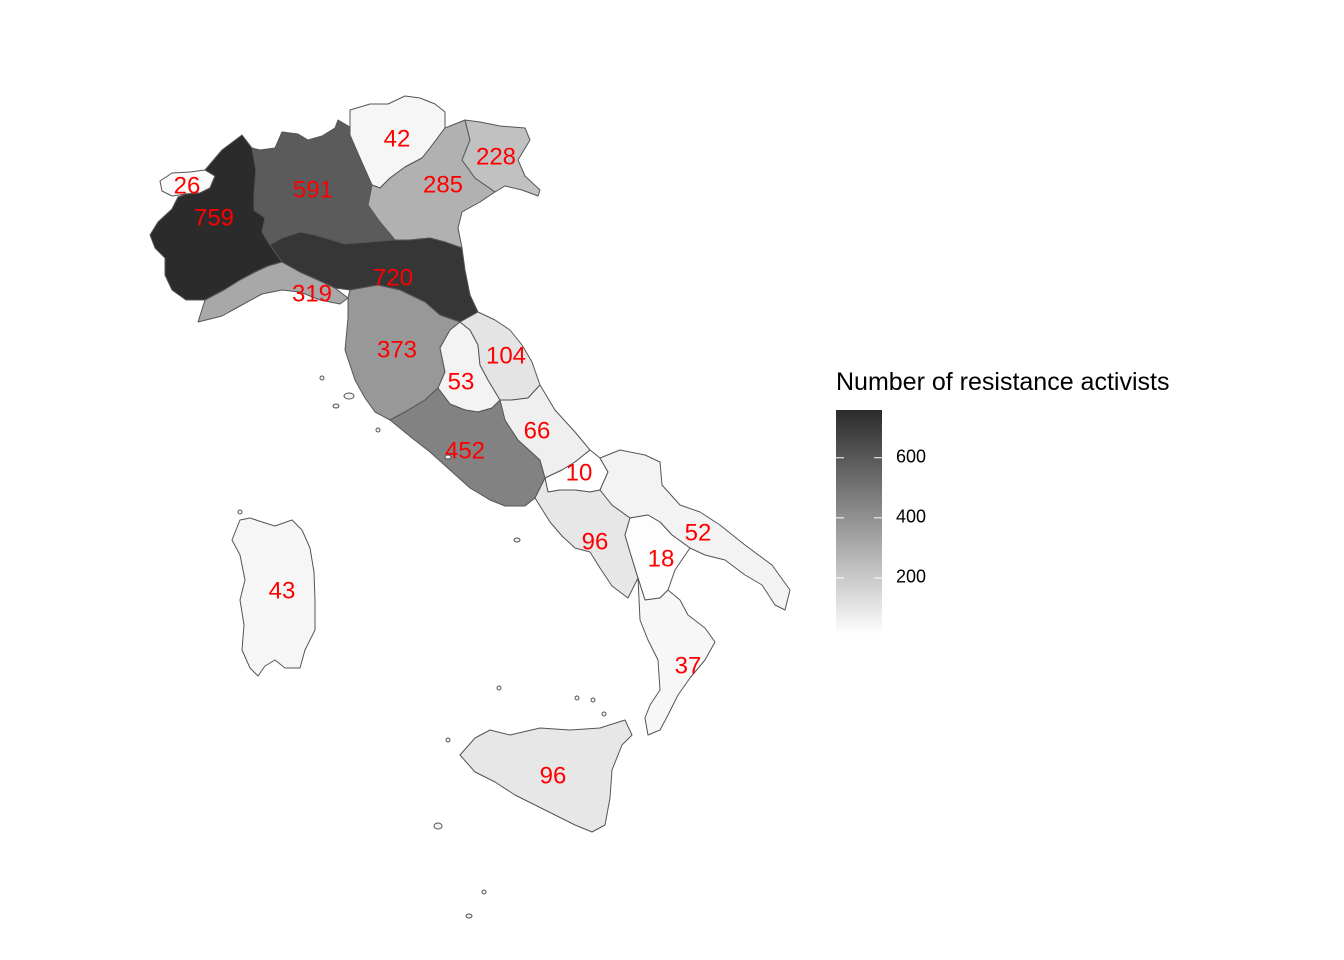 The image size is (1344, 960). I want to click on legend-tick-label: 600, so click(911, 457).